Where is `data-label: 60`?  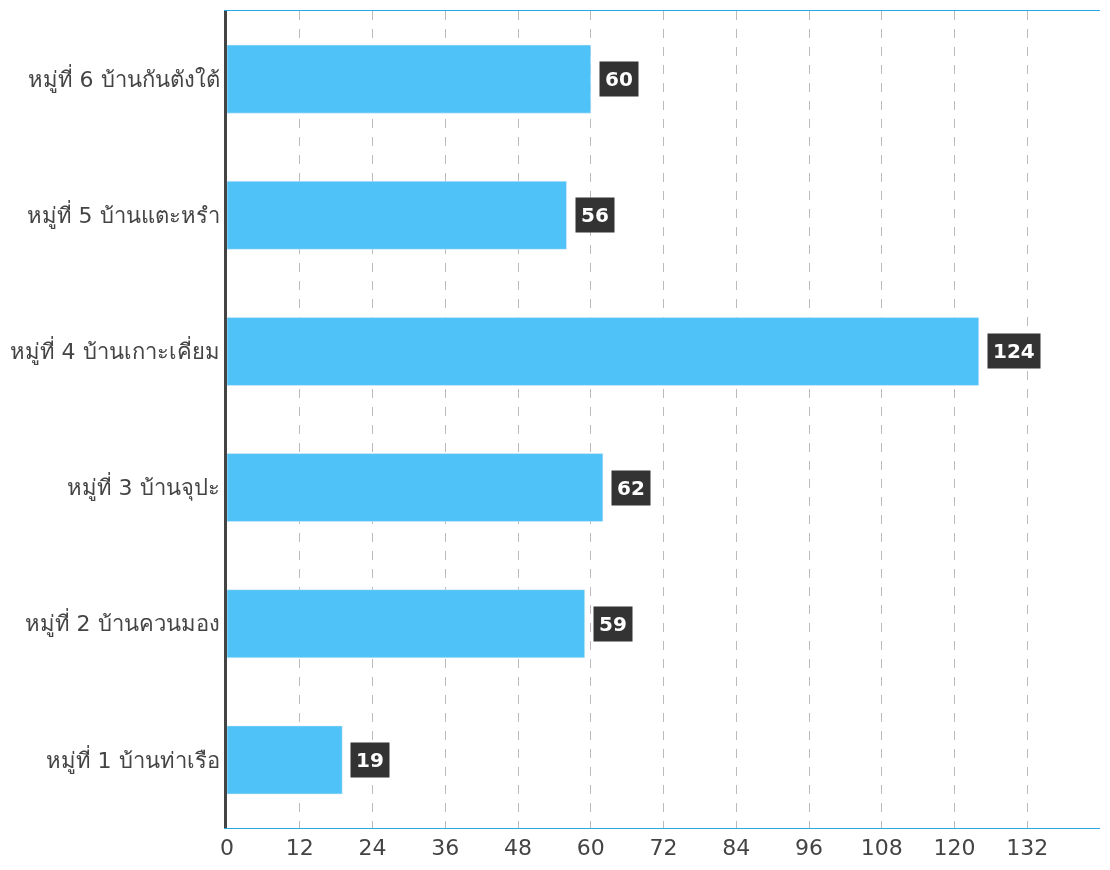 data-label: 60 is located at coordinates (619, 79).